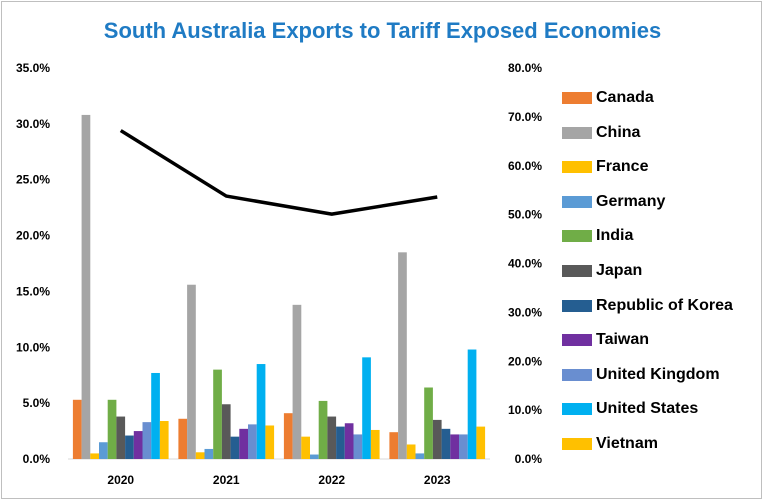 Image resolution: width=765 pixels, height=502 pixels. Describe the element at coordinates (37, 459) in the screenshot. I see `y-left-tick-label: 0.0%` at that location.